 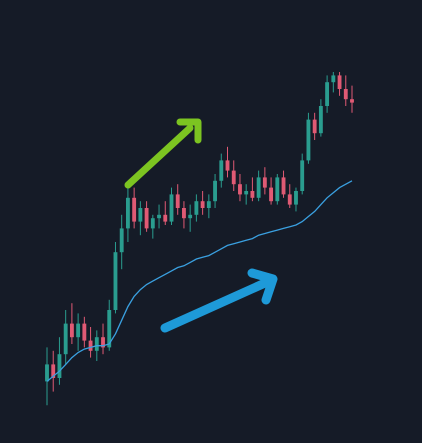 I want to click on arrow-average, so click(x=219, y=300).